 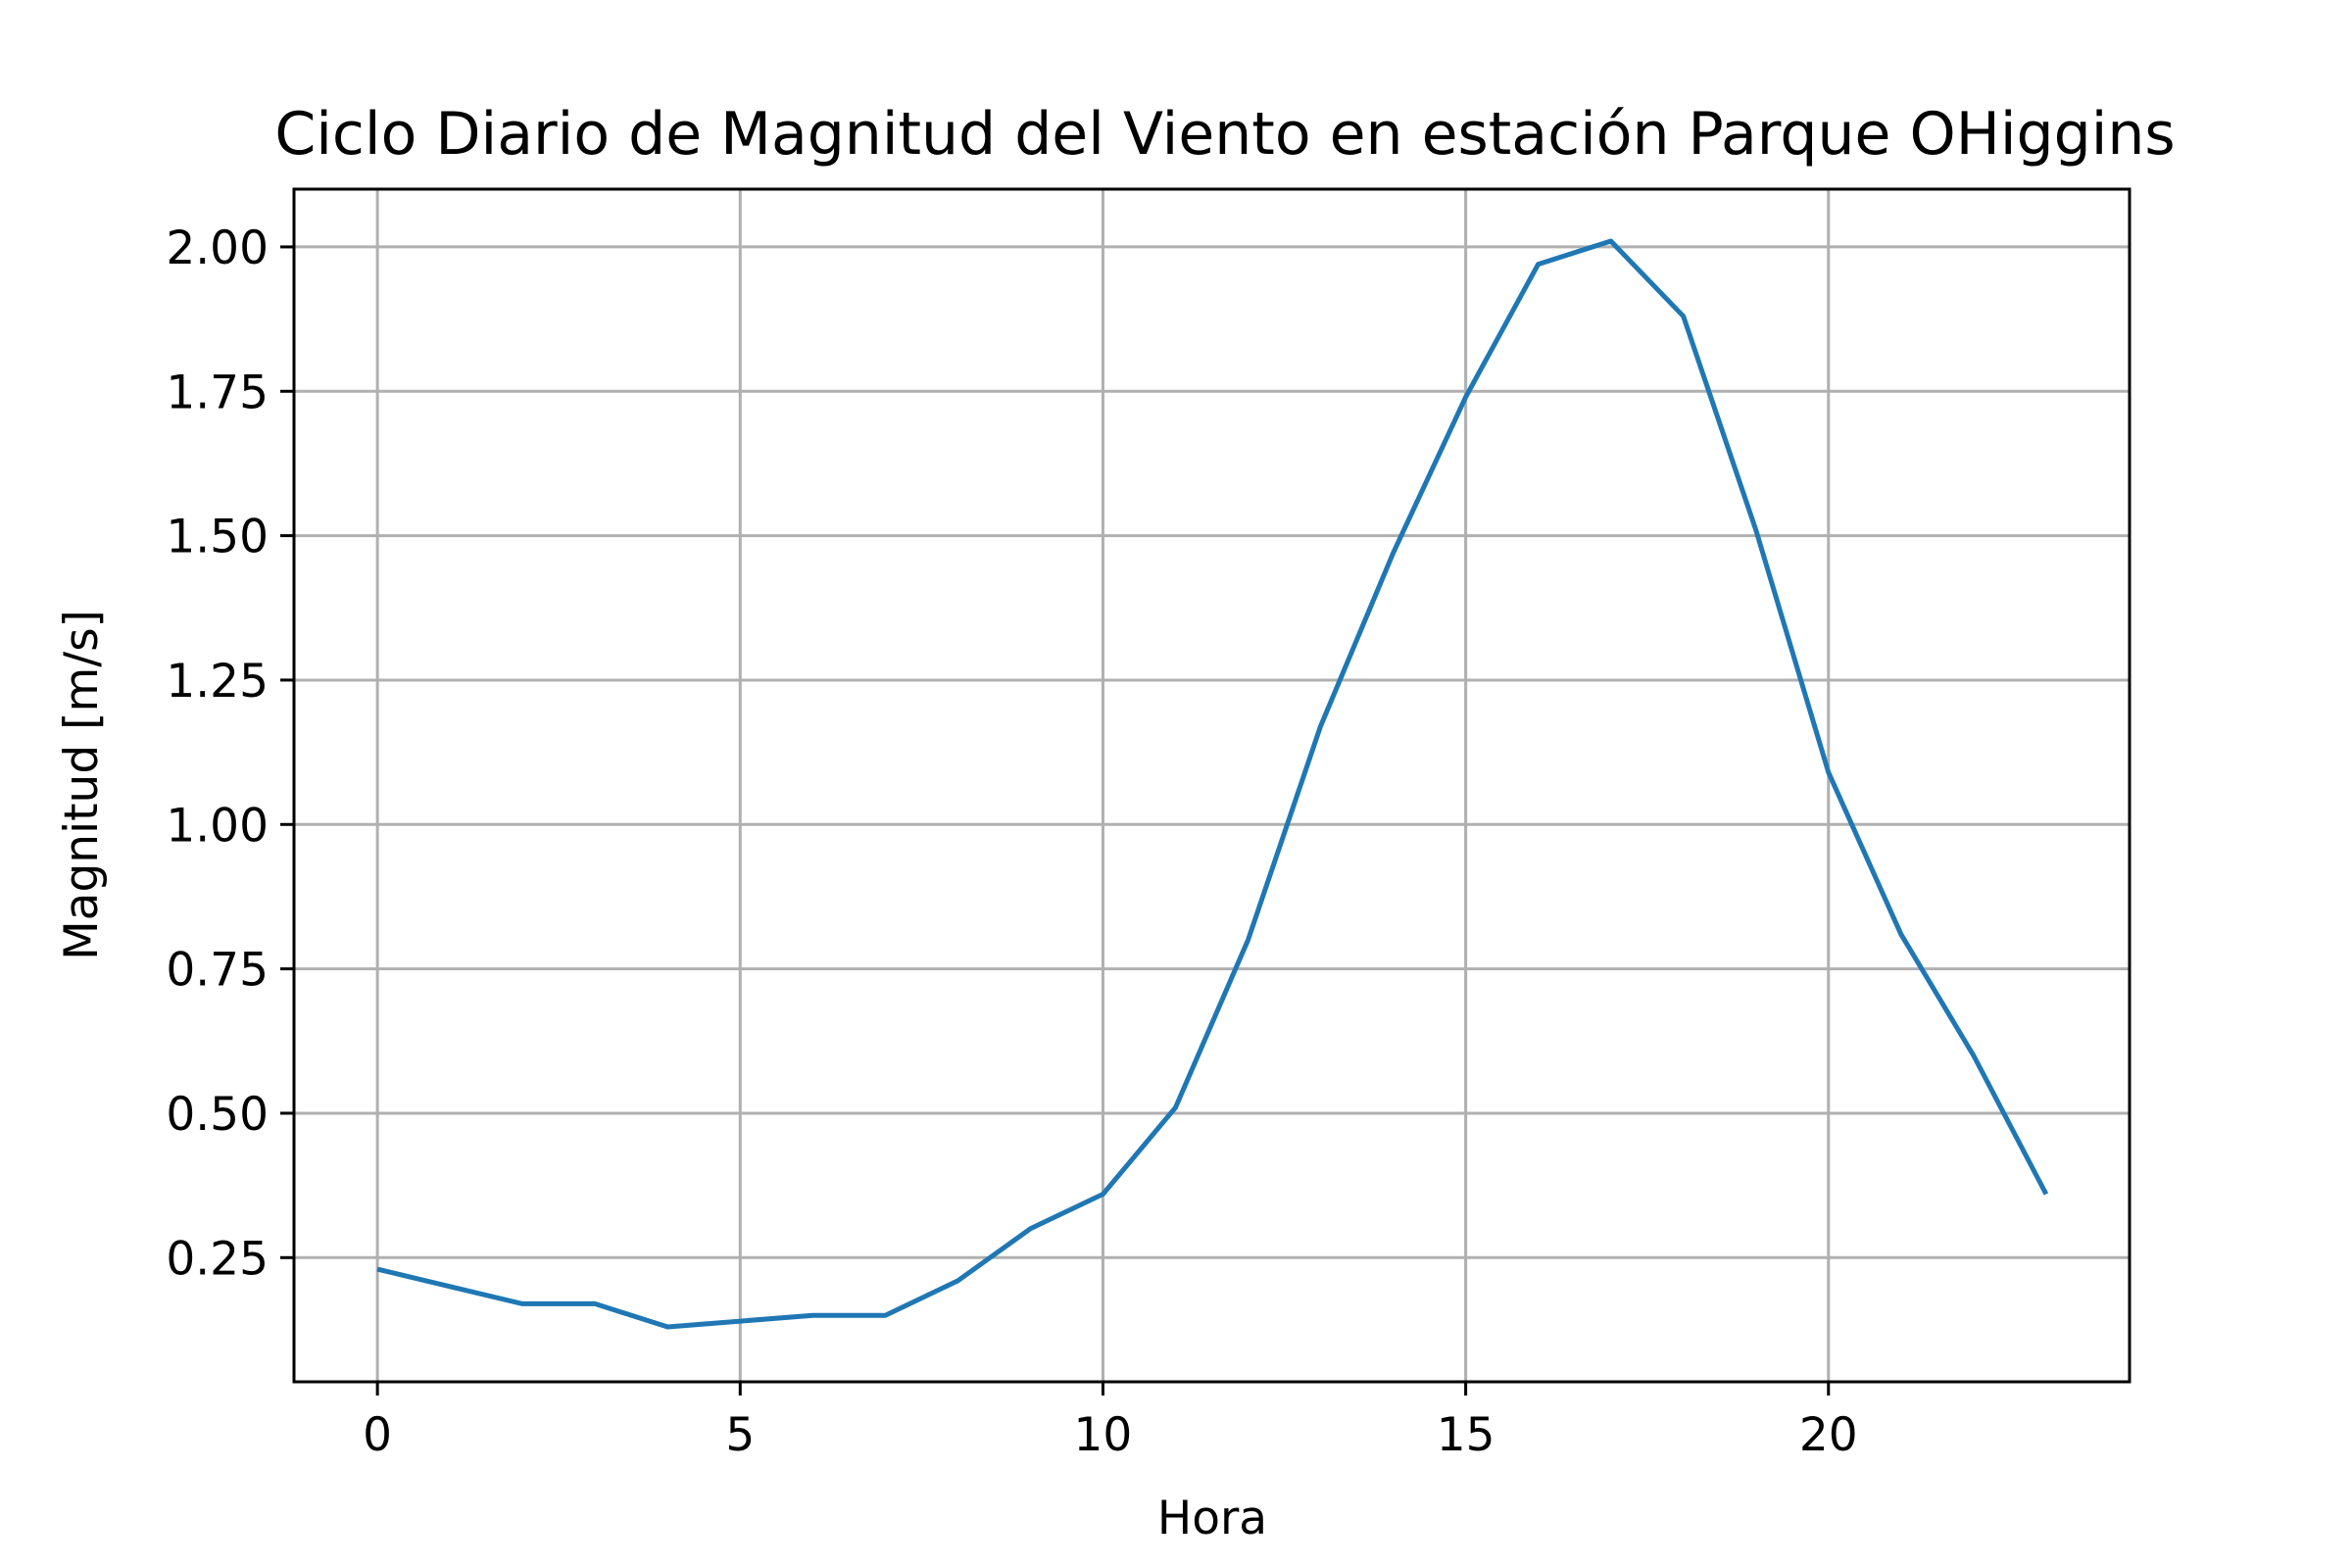 What do you see at coordinates (1212, 1518) in the screenshot?
I see `x-axis-label: Hora` at bounding box center [1212, 1518].